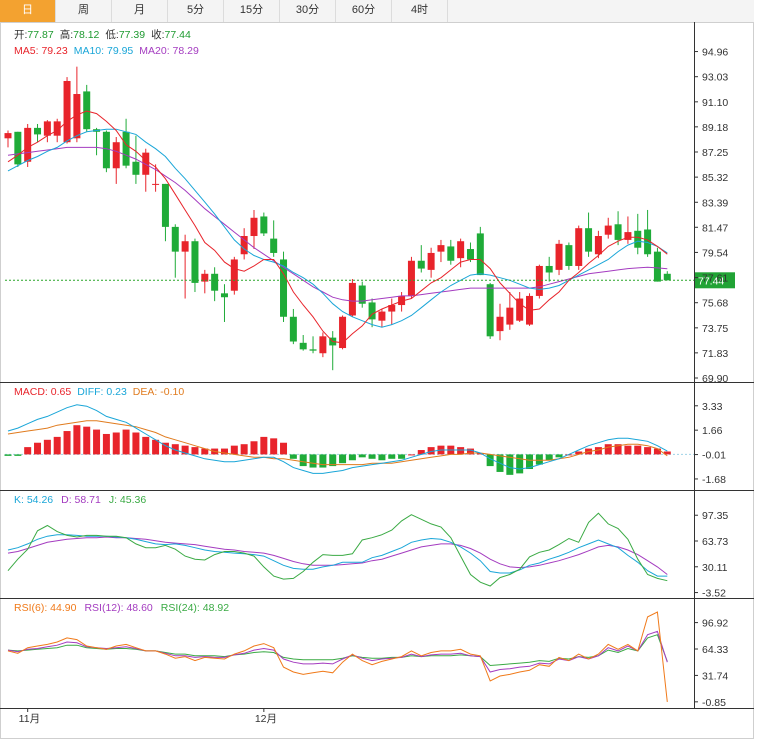 The width and height of the screenshot is (764, 739). What do you see at coordinates (337, 656) in the screenshot?
I see `rsi-panel` at bounding box center [337, 656].